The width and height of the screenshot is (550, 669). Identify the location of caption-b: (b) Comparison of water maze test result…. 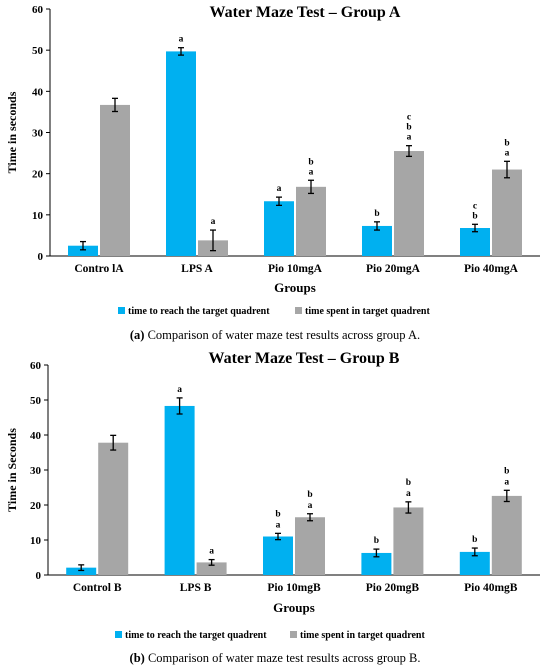
(275, 658).